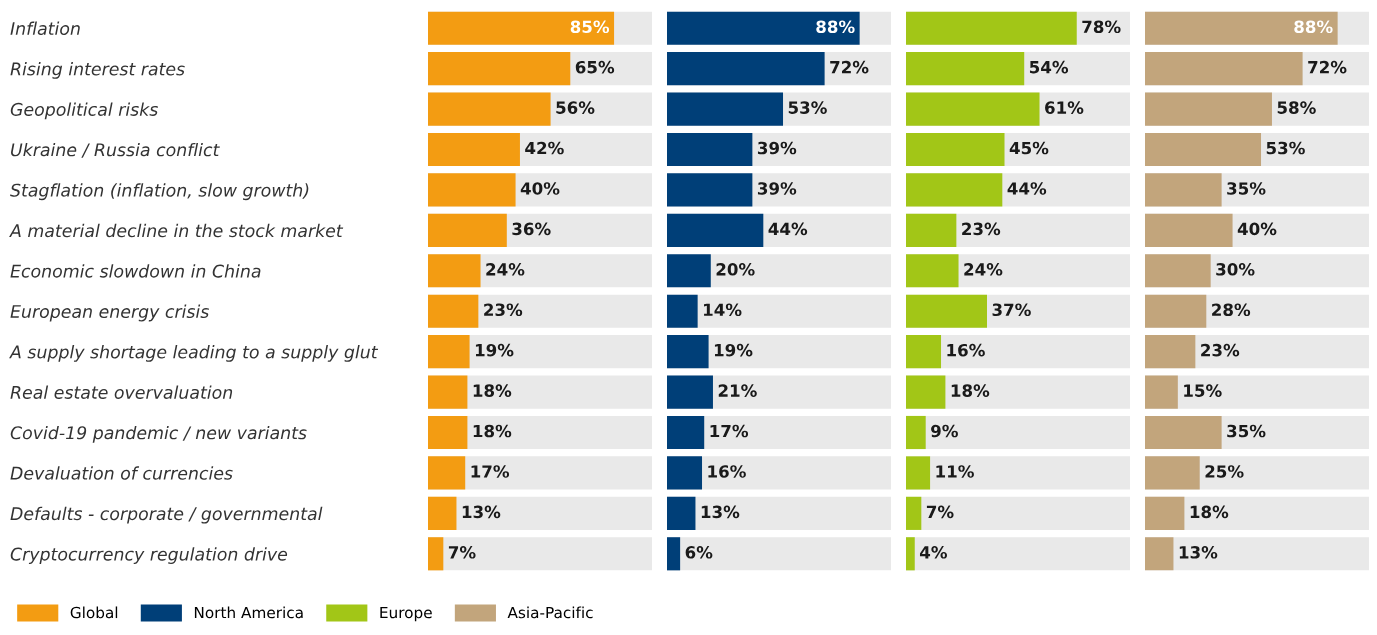  Describe the element at coordinates (176, 230) in the screenshot. I see `y-tick-label: A material decline in the stock market` at that location.